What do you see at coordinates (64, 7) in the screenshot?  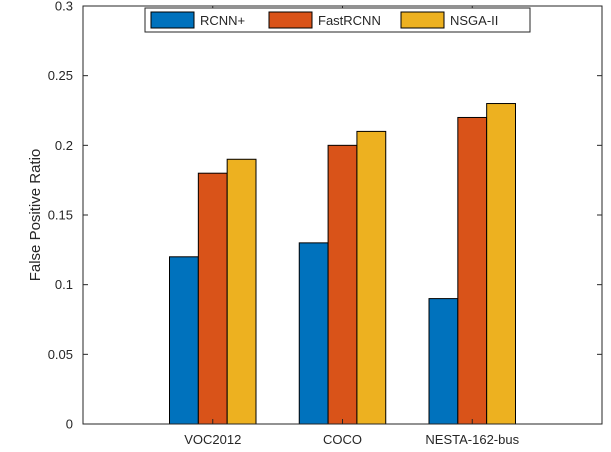 I see `y-tick-label: 0.3` at bounding box center [64, 7].